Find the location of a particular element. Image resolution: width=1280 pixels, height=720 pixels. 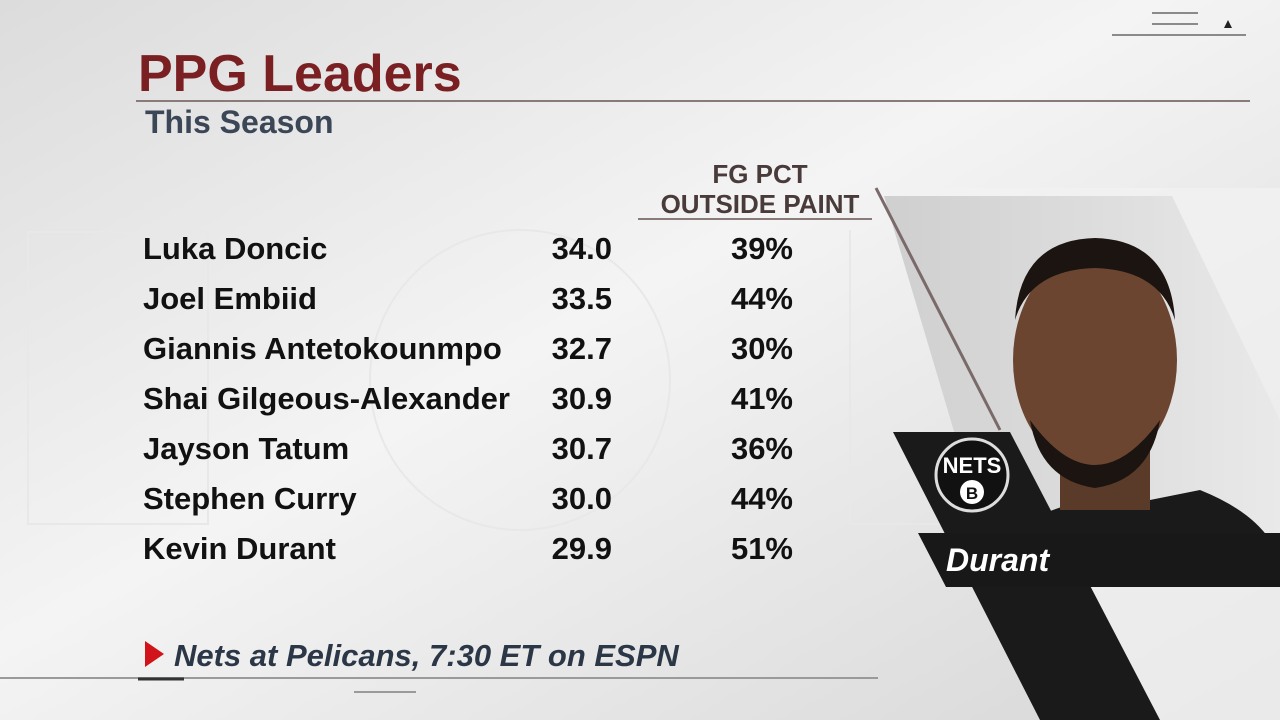

column-header: FG PCT is located at coordinates (759, 174).